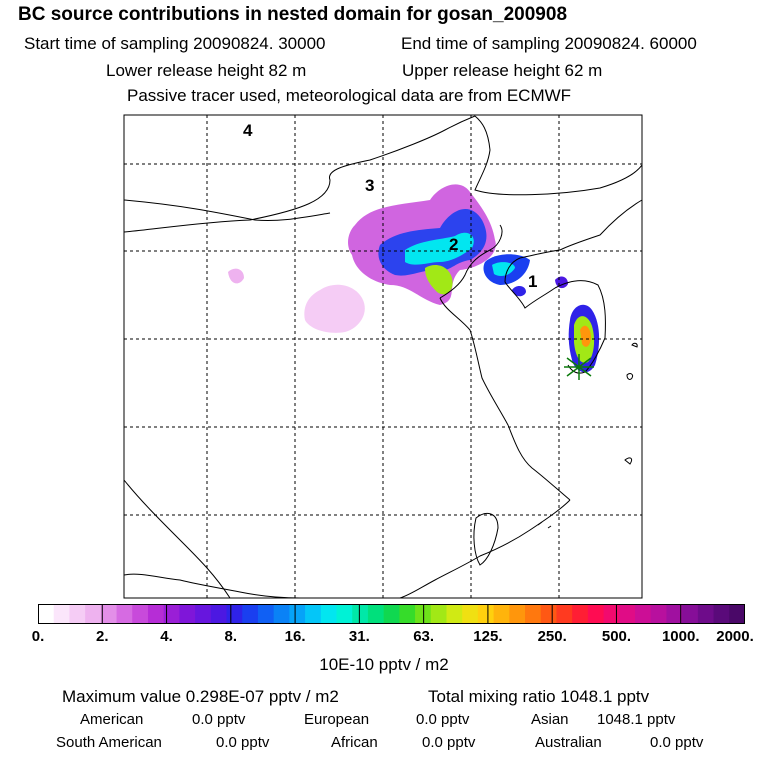  Describe the element at coordinates (354, 742) in the screenshot. I see `african-label: African` at that location.